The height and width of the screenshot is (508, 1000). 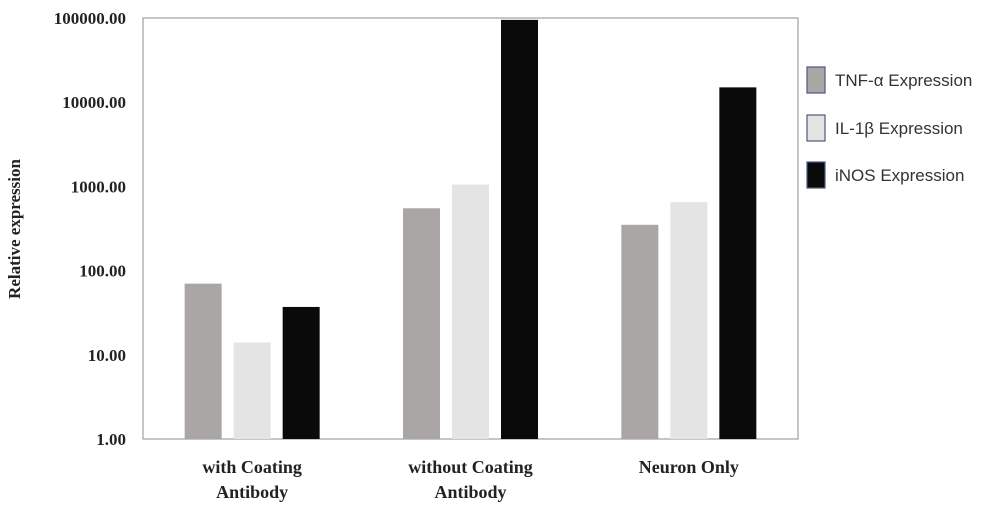 What do you see at coordinates (98, 186) in the screenshot?
I see `y-tick-label: 1000.00` at bounding box center [98, 186].